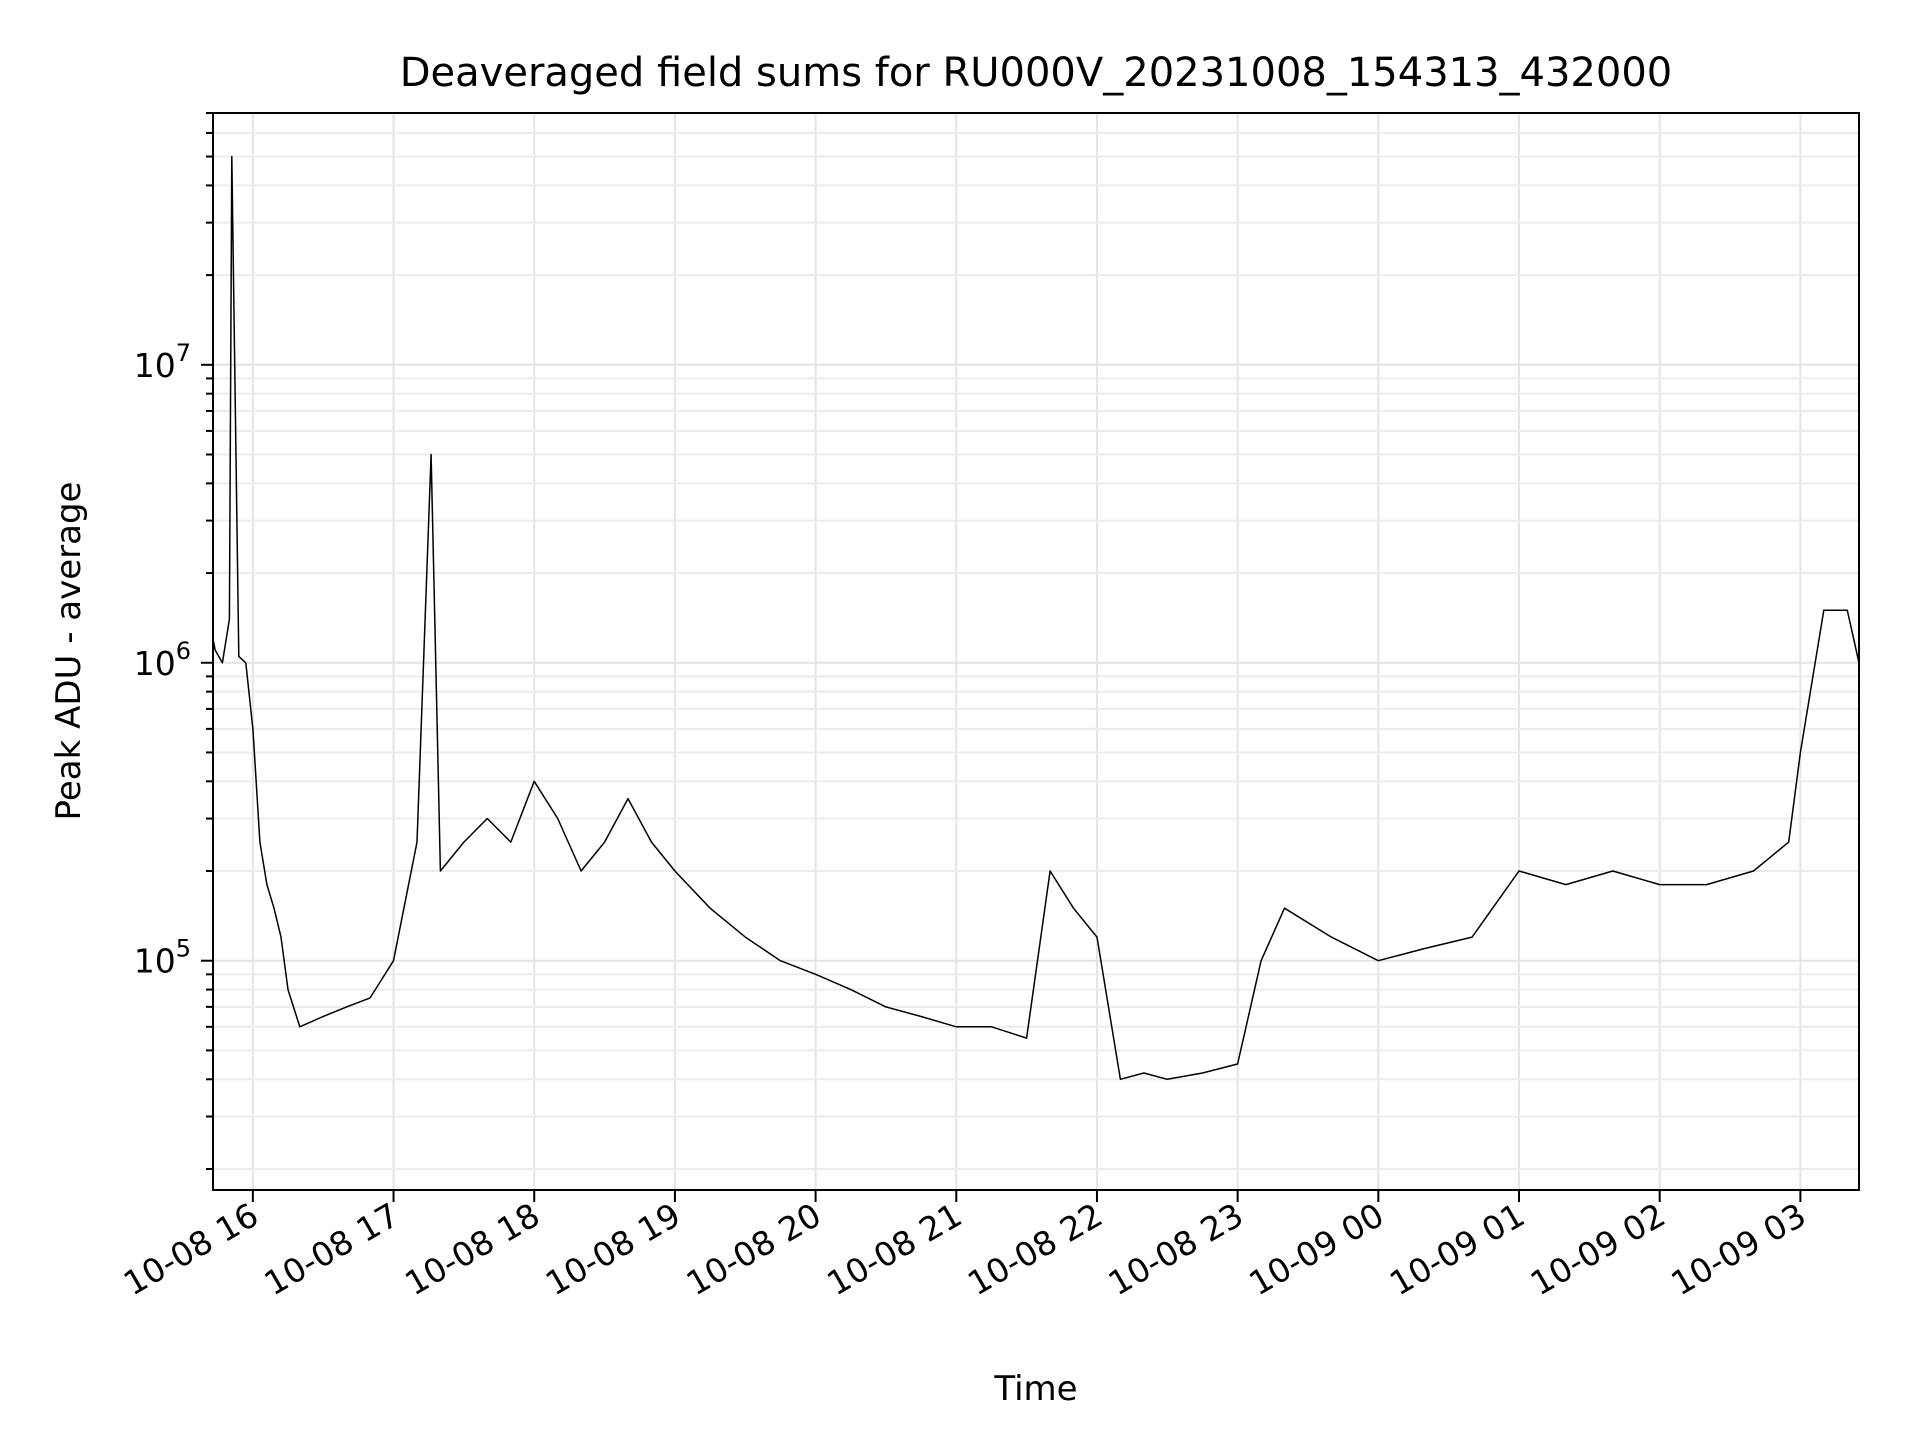 This screenshot has height=1440, width=1920. What do you see at coordinates (1598, 1249) in the screenshot?
I see `x-tick-label: 10-09 02` at bounding box center [1598, 1249].